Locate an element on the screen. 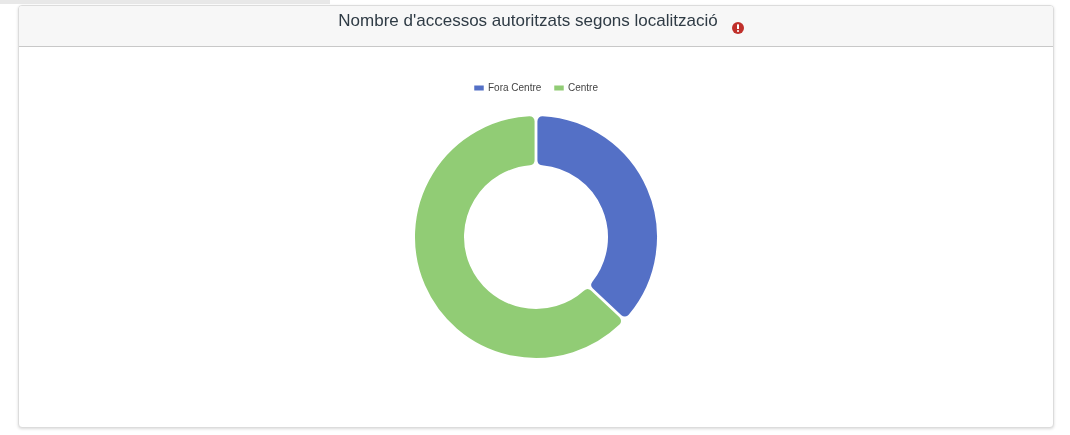  legend-label: Fora Centre is located at coordinates (515, 87).